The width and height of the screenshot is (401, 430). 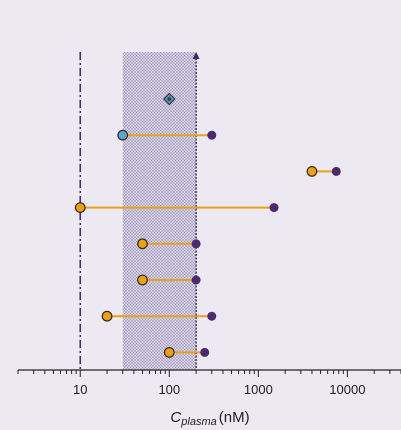 I want to click on x-axis-subscript: plasma, so click(x=198, y=422).